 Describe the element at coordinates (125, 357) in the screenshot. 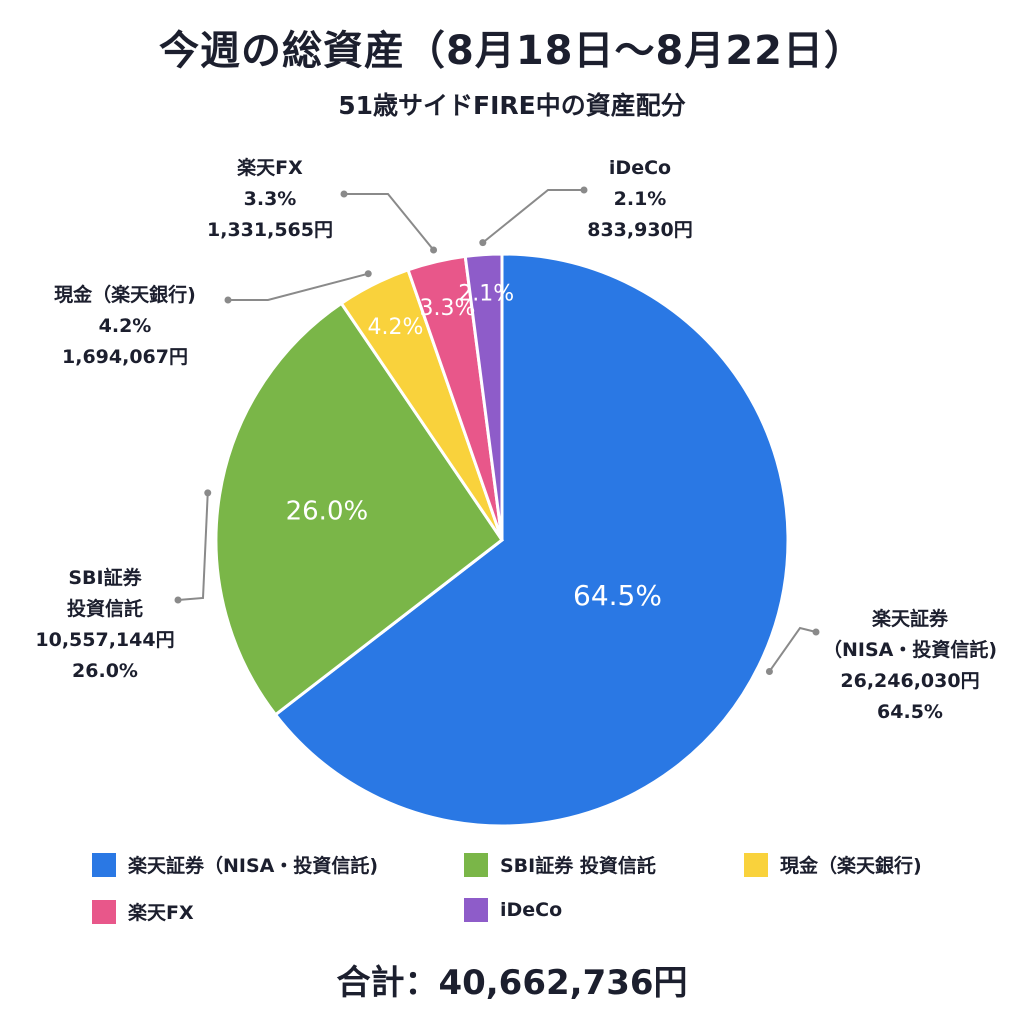

I see `callout-line: 1,694,067円` at that location.